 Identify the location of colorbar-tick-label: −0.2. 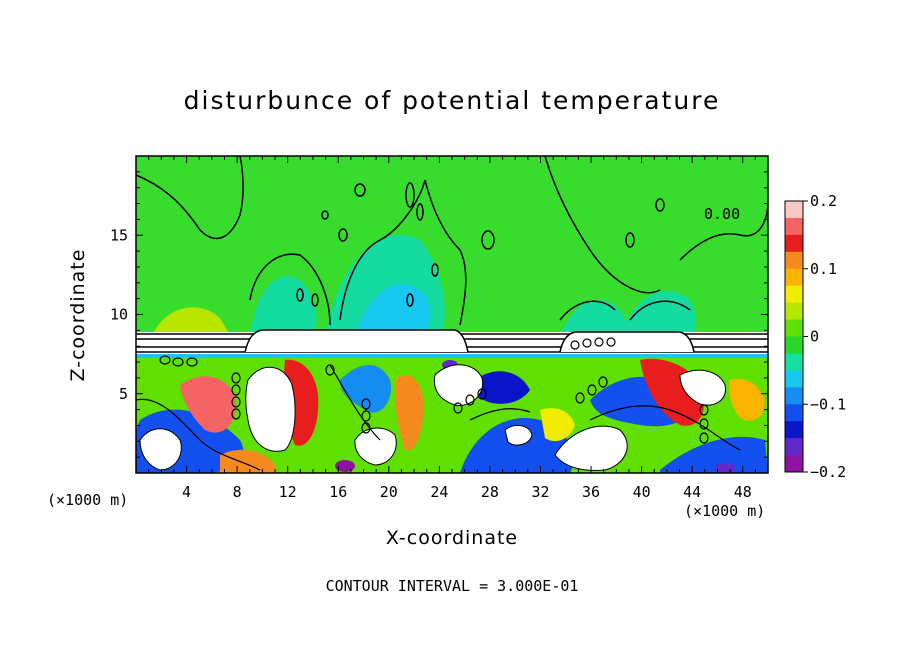
(828, 472).